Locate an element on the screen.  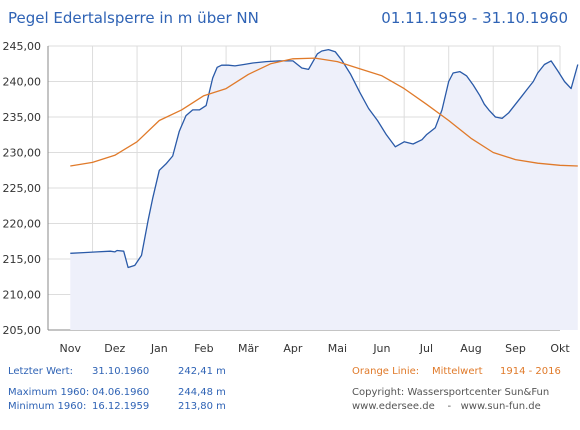
date-range: 01.11.1959 - 31.10.1960 is located at coordinates (474, 18).